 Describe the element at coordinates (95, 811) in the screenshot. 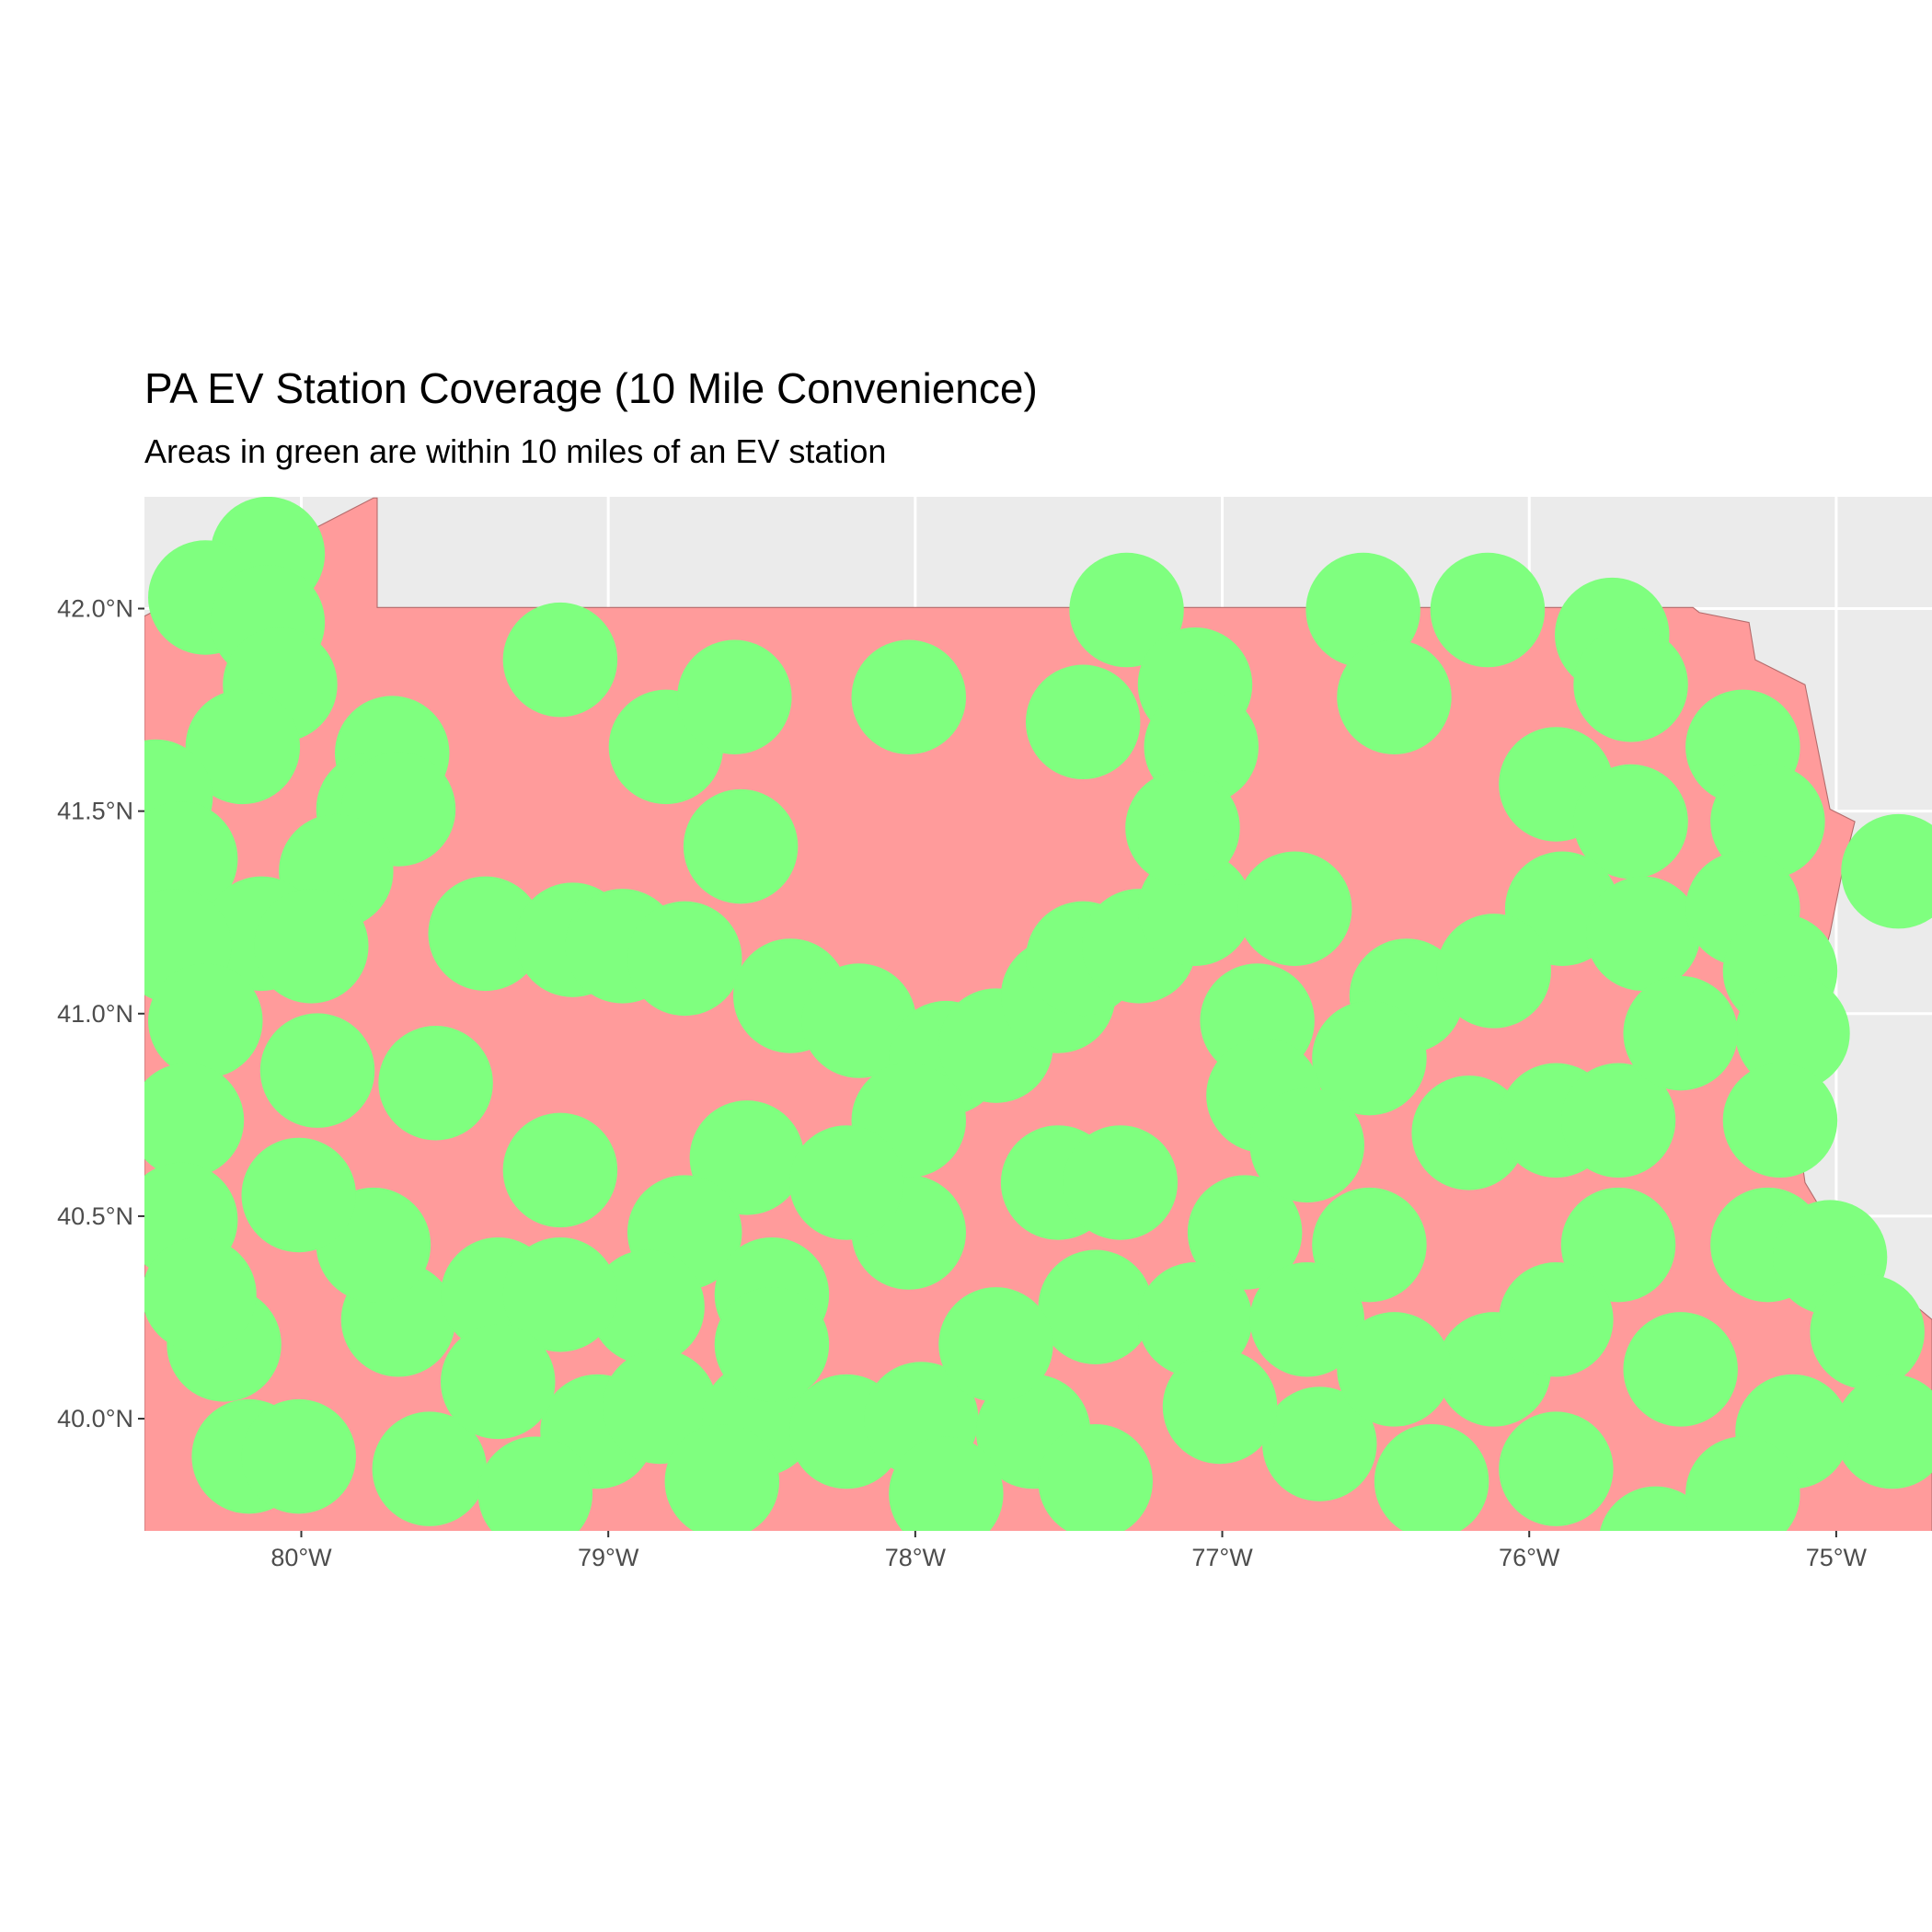

I see `y-tick-label: 41.5°N` at that location.